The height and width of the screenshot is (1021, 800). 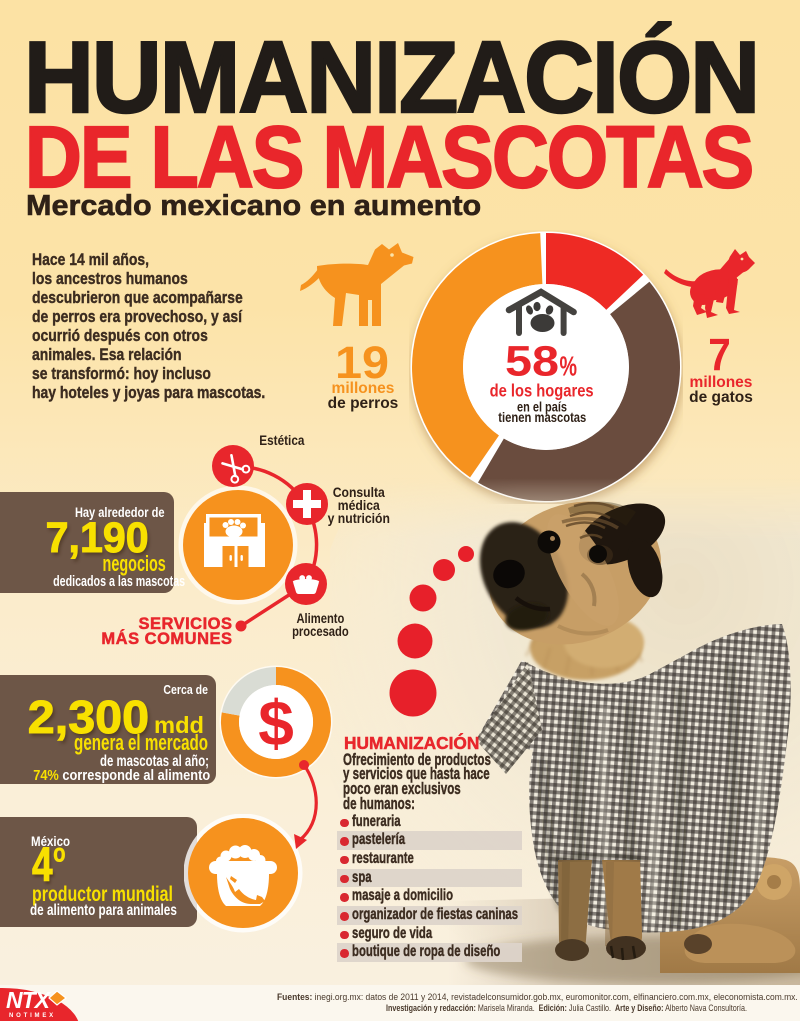 What do you see at coordinates (542, 390) in the screenshot?
I see `svg-text: de los hogares` at bounding box center [542, 390].